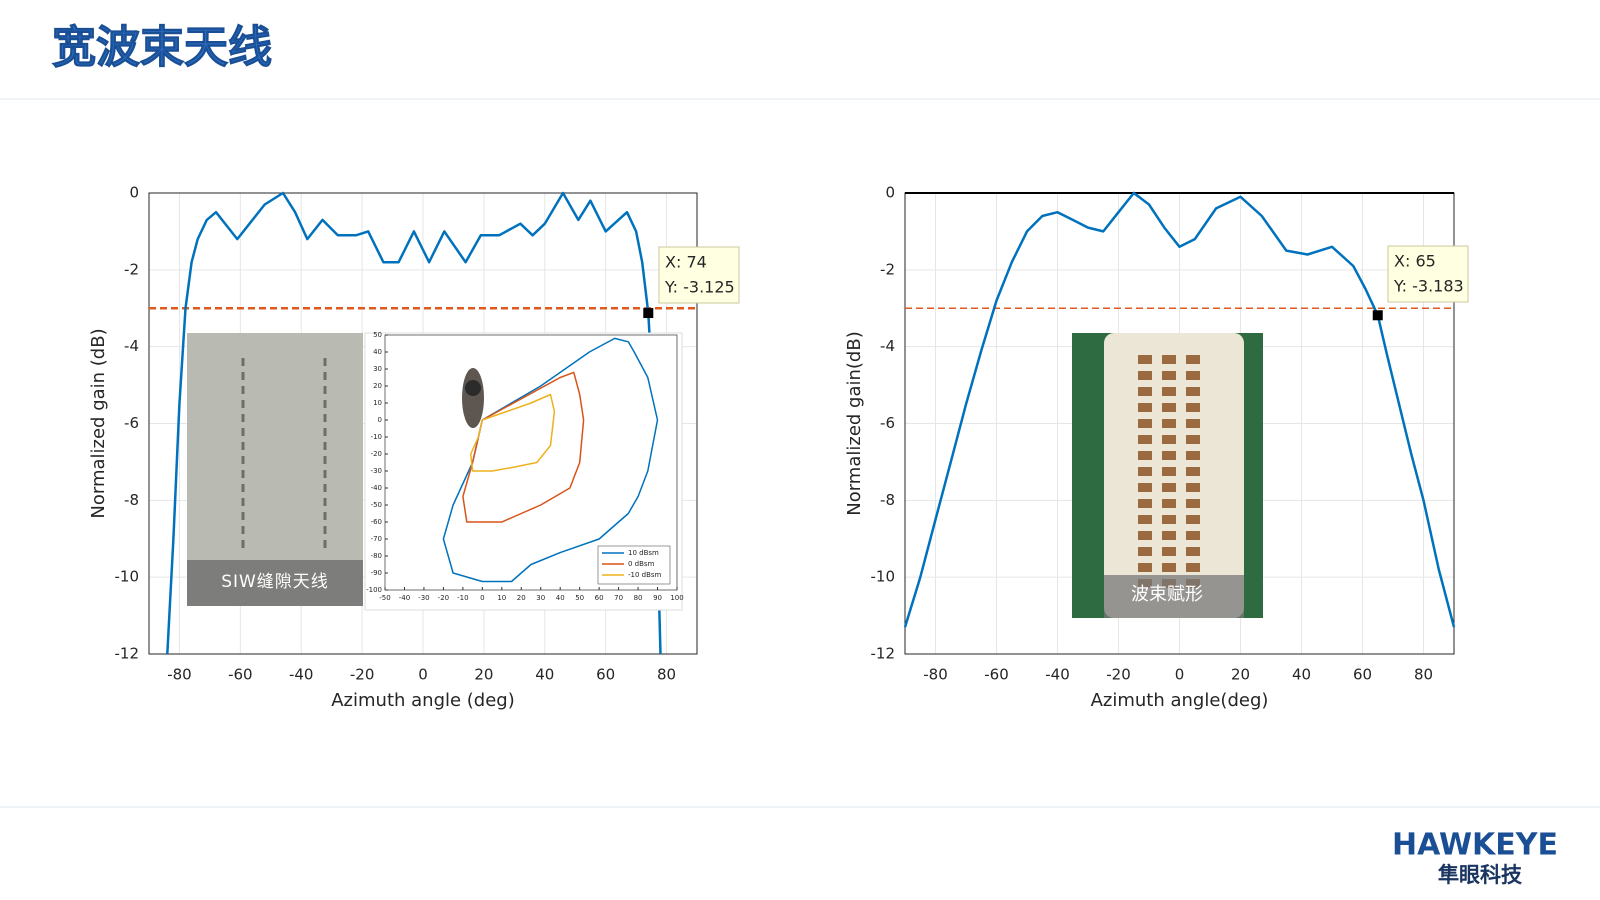  What do you see at coordinates (384, 598) in the screenshot?
I see `x-tick-label: -50` at bounding box center [384, 598].